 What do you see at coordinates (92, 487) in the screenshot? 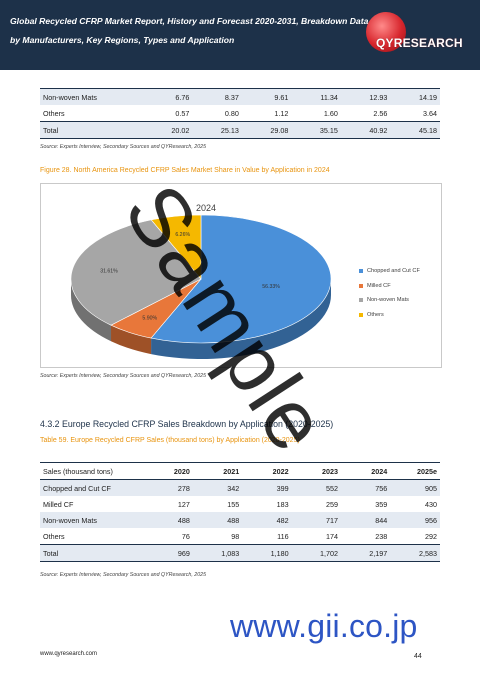
I see `row-label: Chopped and Cut CF` at bounding box center [92, 487].